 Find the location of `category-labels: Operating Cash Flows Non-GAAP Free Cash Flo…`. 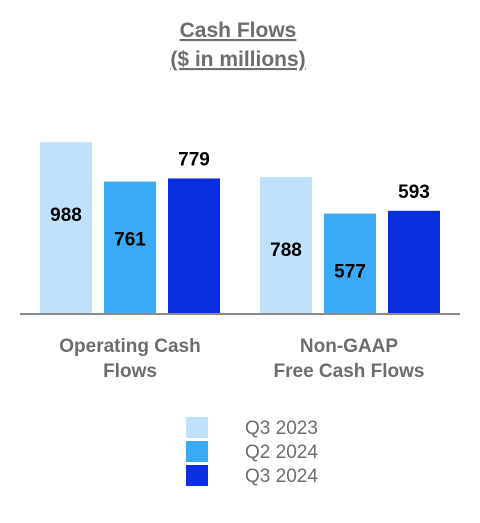

category-labels: Operating Cash Flows Non-GAAP Free Cash Flo… is located at coordinates (241, 359).